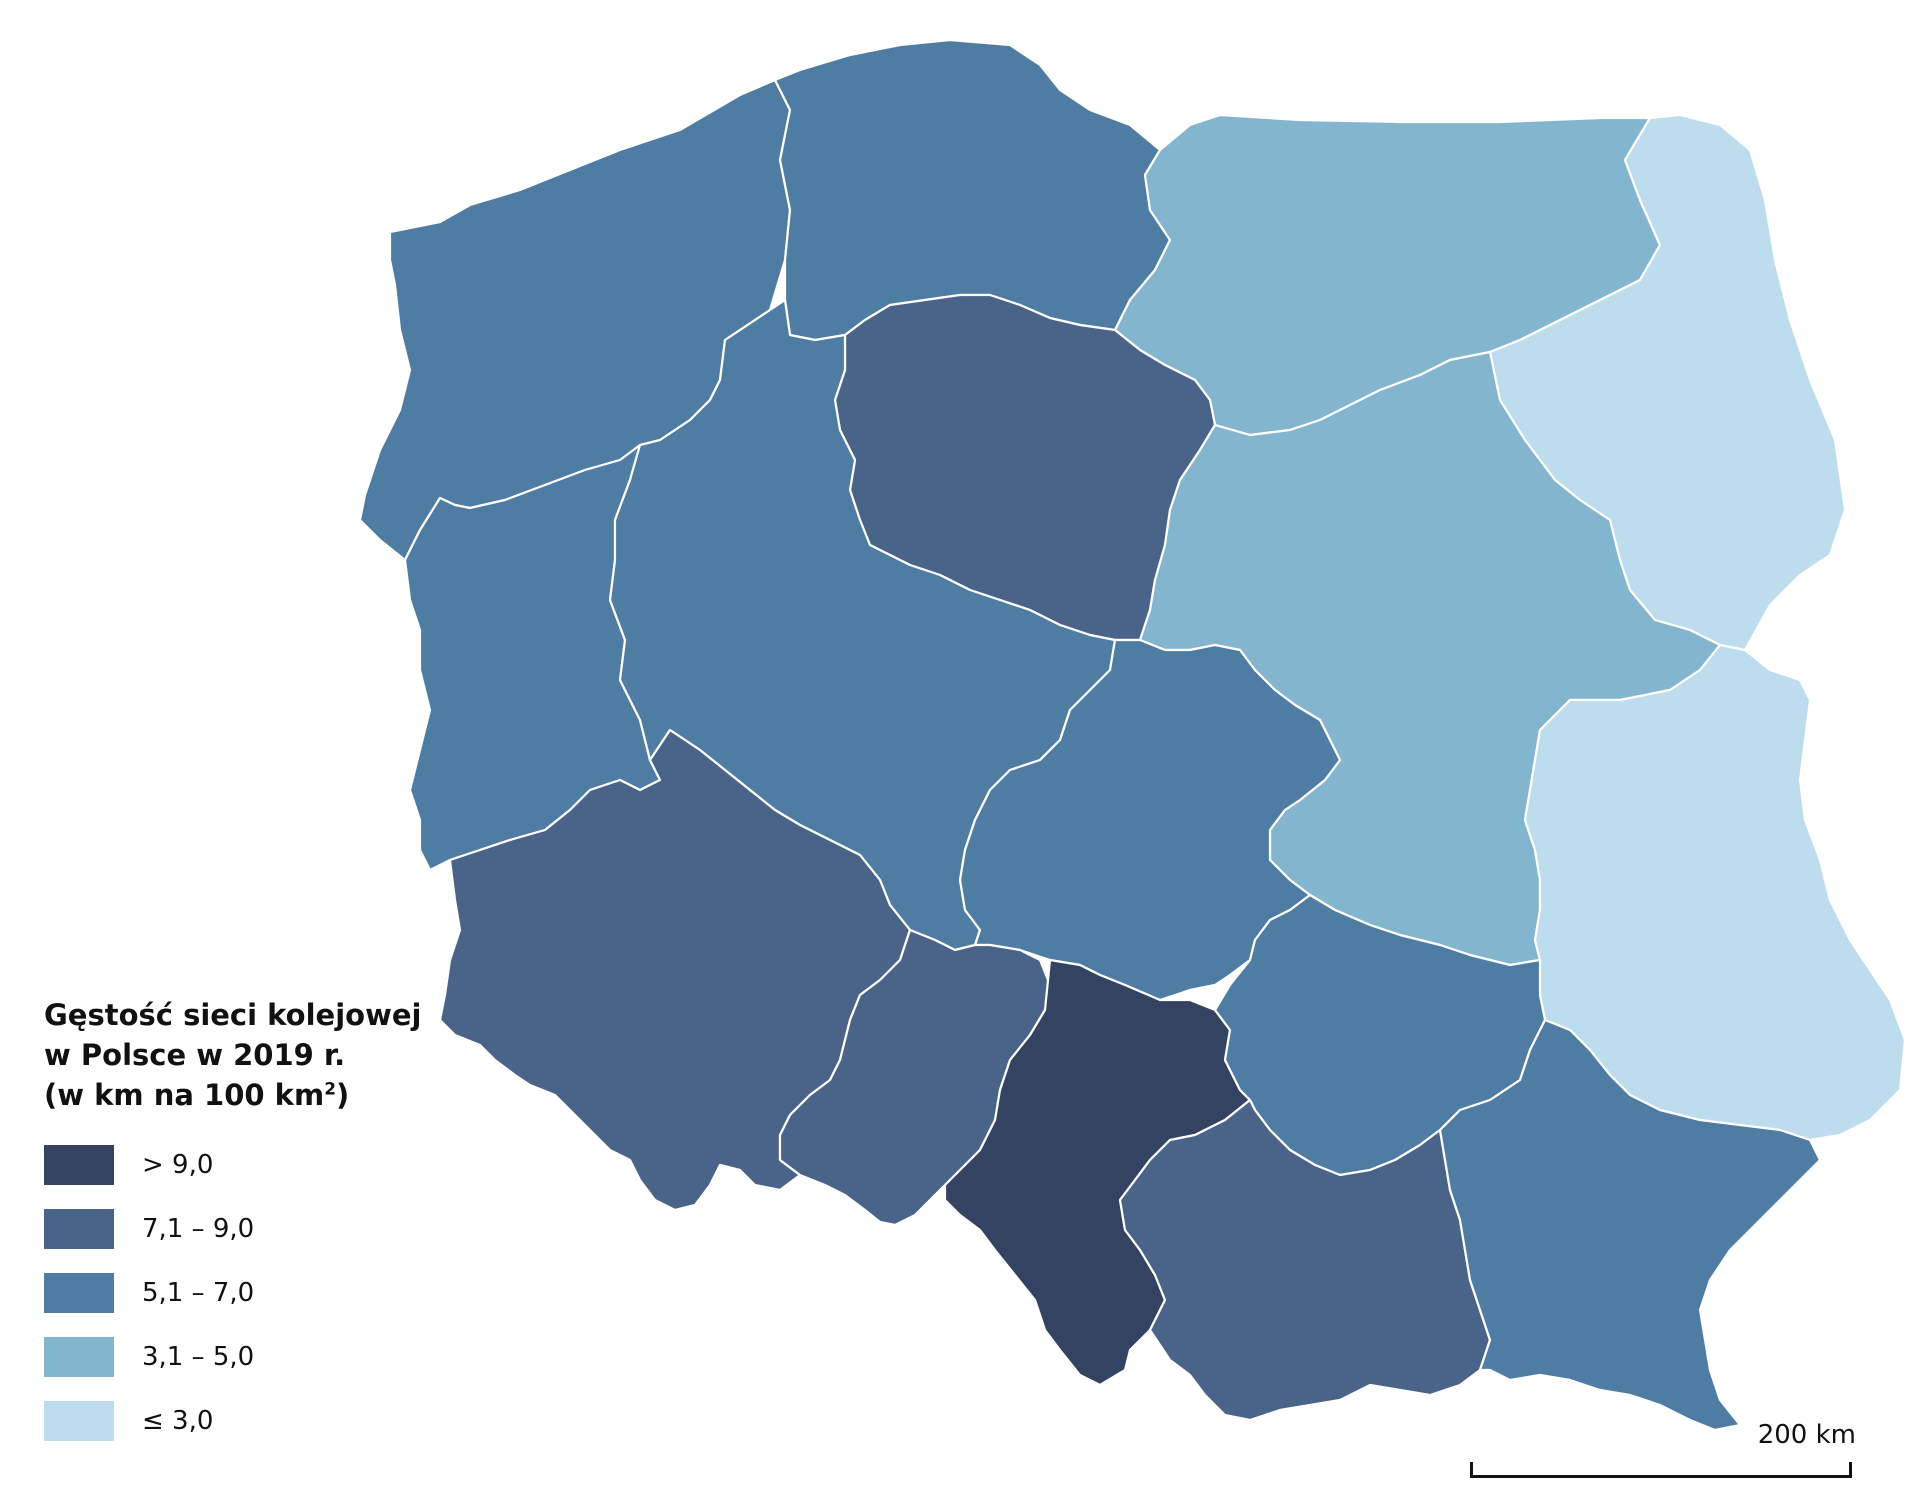 The height and width of the screenshot is (1492, 1920). What do you see at coordinates (198, 1229) in the screenshot?
I see `legend-label: 7,1 – 9,0` at bounding box center [198, 1229].